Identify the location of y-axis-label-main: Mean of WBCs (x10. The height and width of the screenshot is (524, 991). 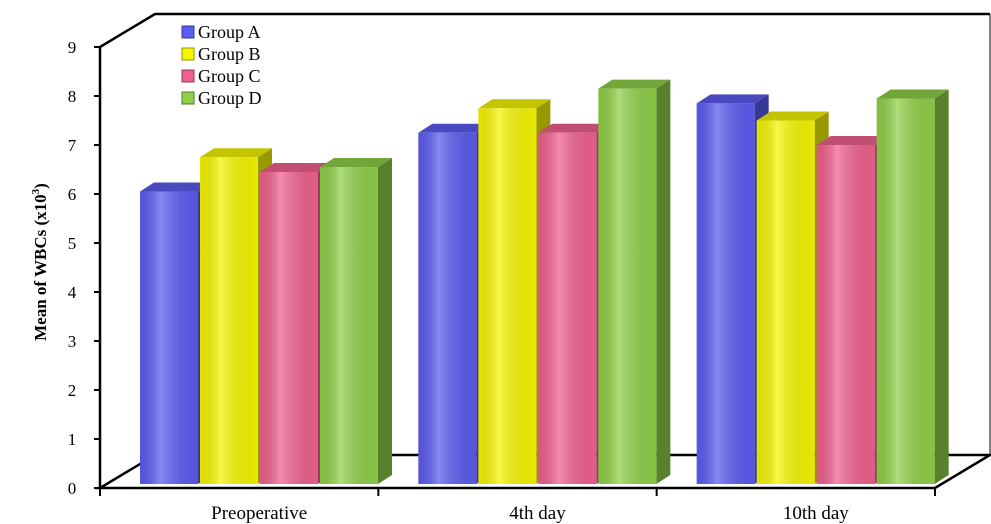
(40, 267).